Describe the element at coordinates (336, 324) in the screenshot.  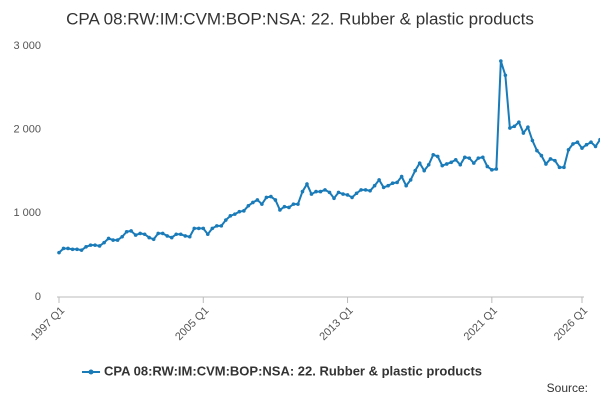
I see `x-tick-label: 2013 Q1` at that location.